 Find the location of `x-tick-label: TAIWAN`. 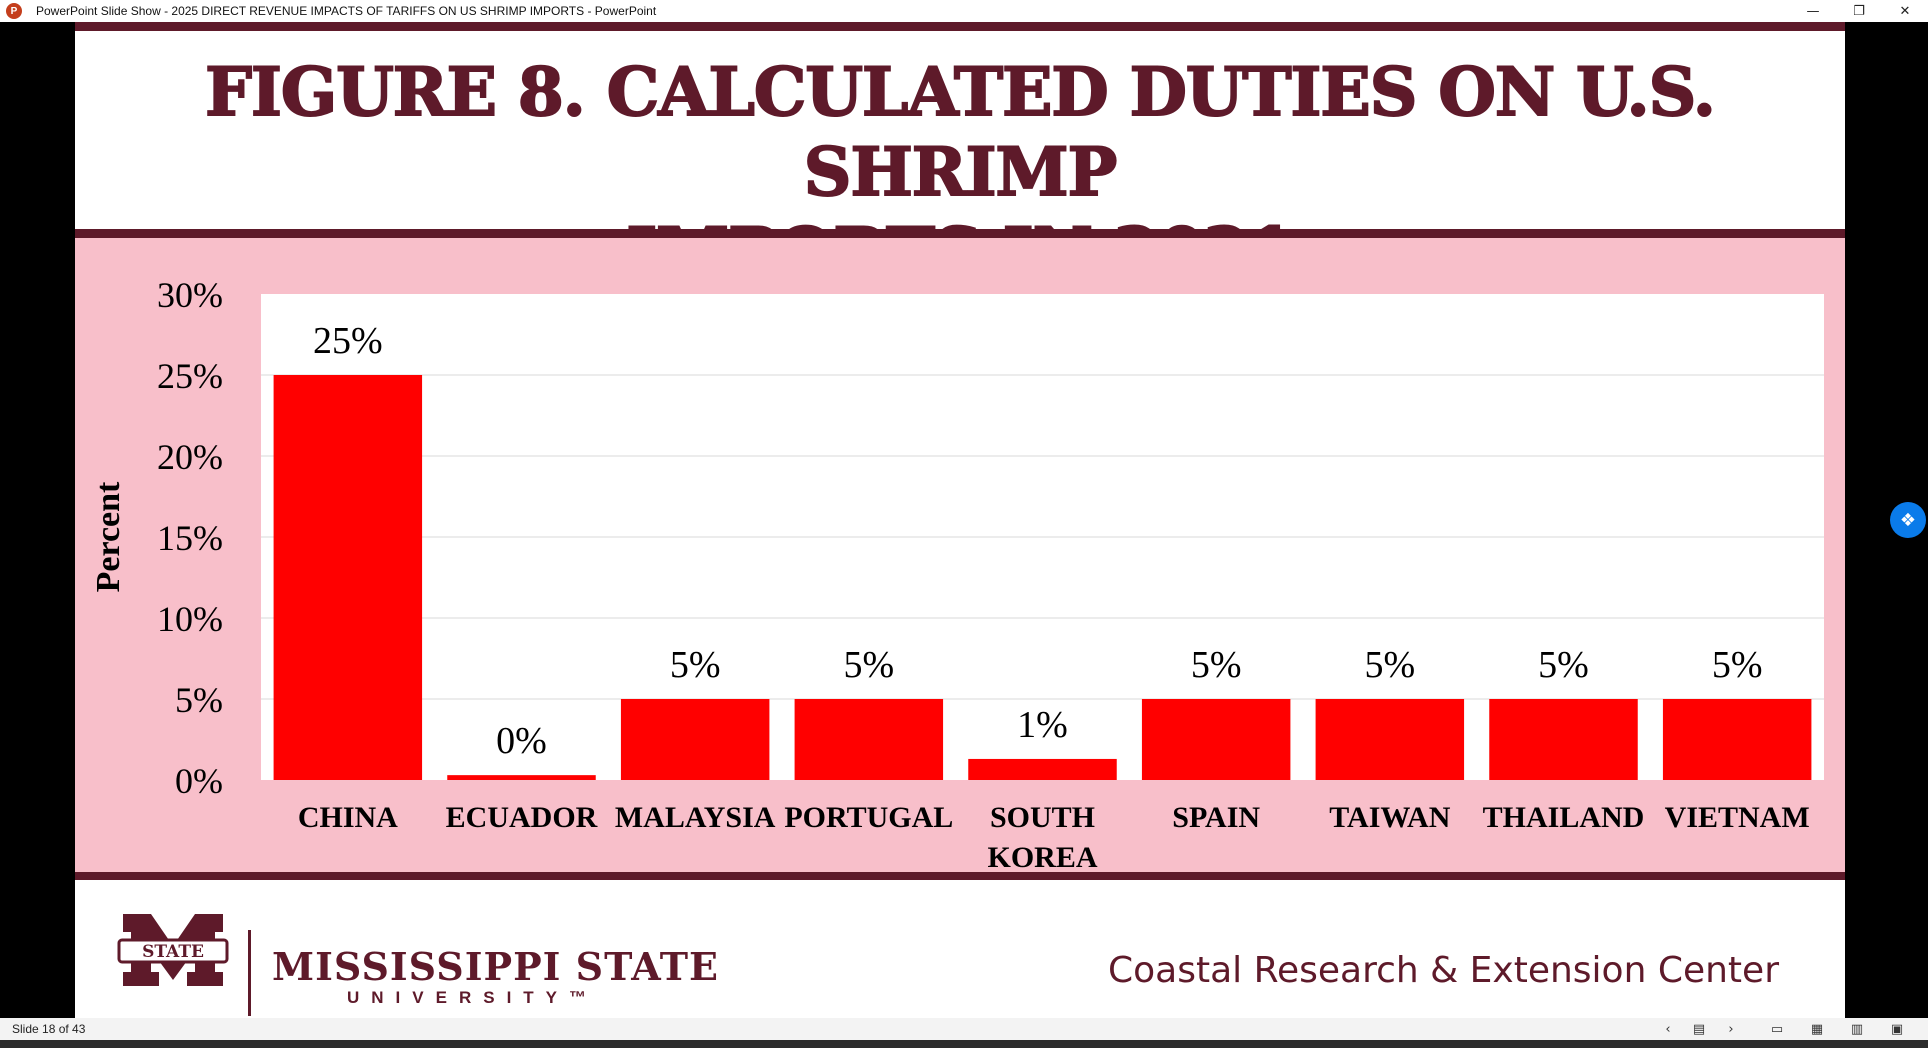

x-tick-label: TAIWAN is located at coordinates (1389, 817).